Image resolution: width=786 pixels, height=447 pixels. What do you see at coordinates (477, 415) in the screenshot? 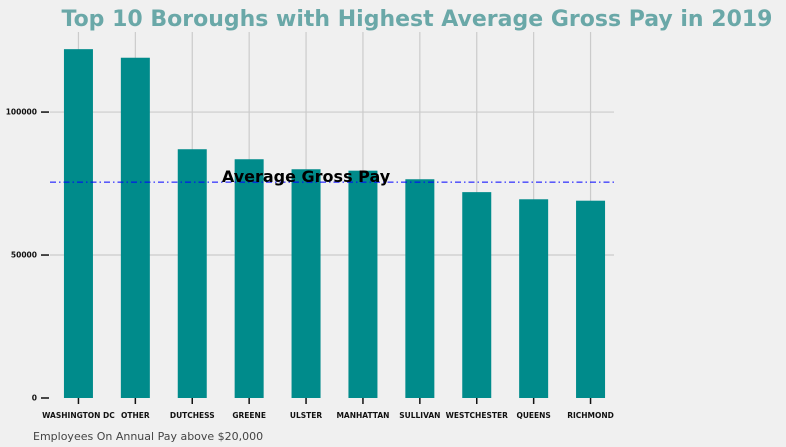
I see `x-tick-label: WESTCHESTER` at bounding box center [477, 415].